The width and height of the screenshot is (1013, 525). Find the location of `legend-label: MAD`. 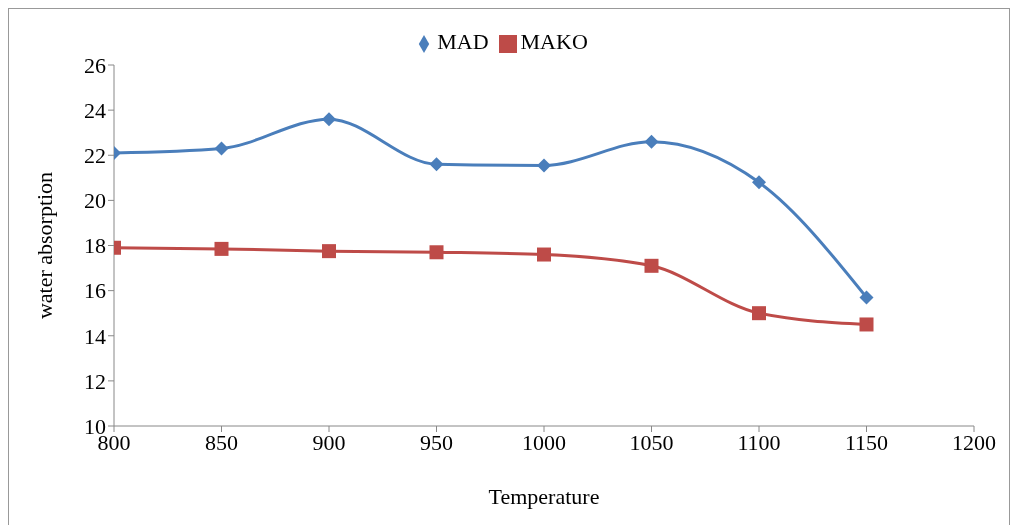

legend-label: MAD is located at coordinates (463, 41).